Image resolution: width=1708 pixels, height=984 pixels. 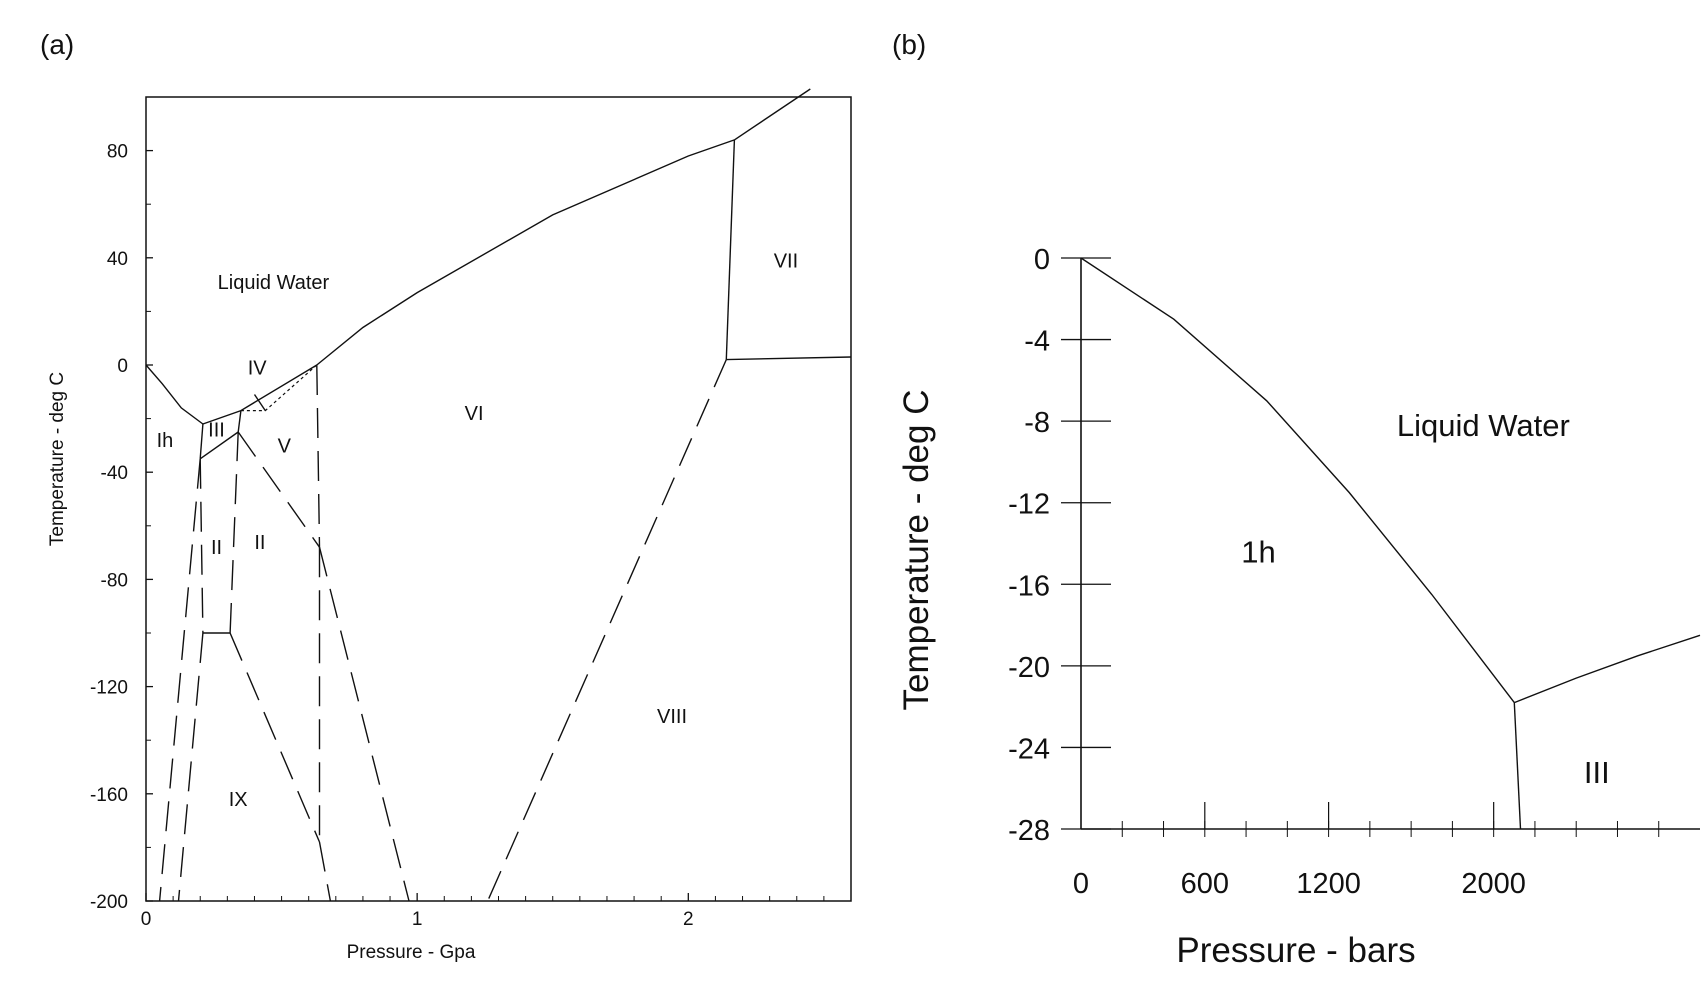 I want to click on a-y-tick-label: -80, so click(x=114, y=580).